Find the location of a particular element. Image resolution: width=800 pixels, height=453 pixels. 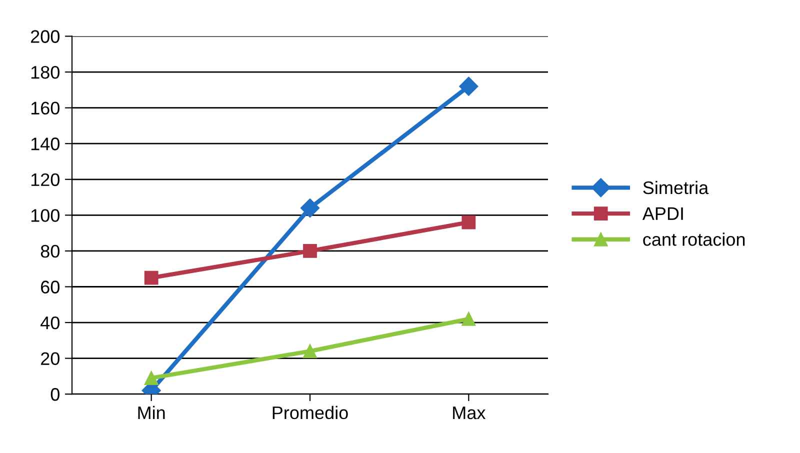

y-tick-label: 120 is located at coordinates (45, 179).